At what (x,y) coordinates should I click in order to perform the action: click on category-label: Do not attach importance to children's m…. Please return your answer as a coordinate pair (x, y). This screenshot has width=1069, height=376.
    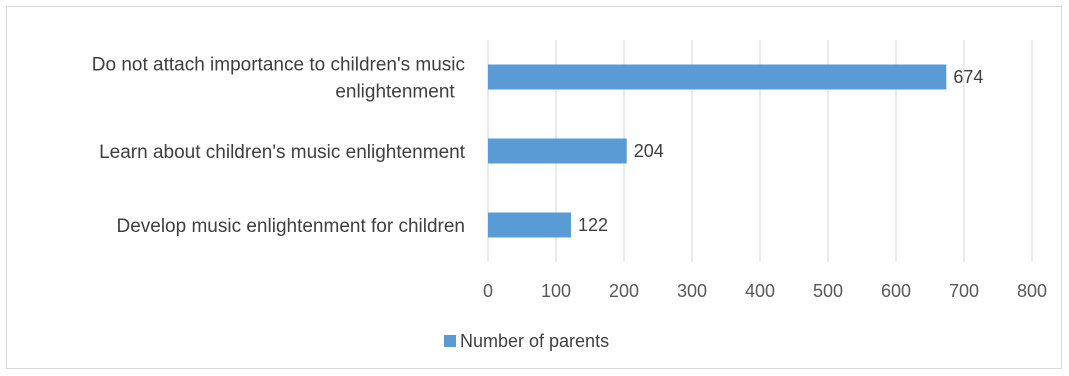
    Looking at the image, I should click on (278, 79).